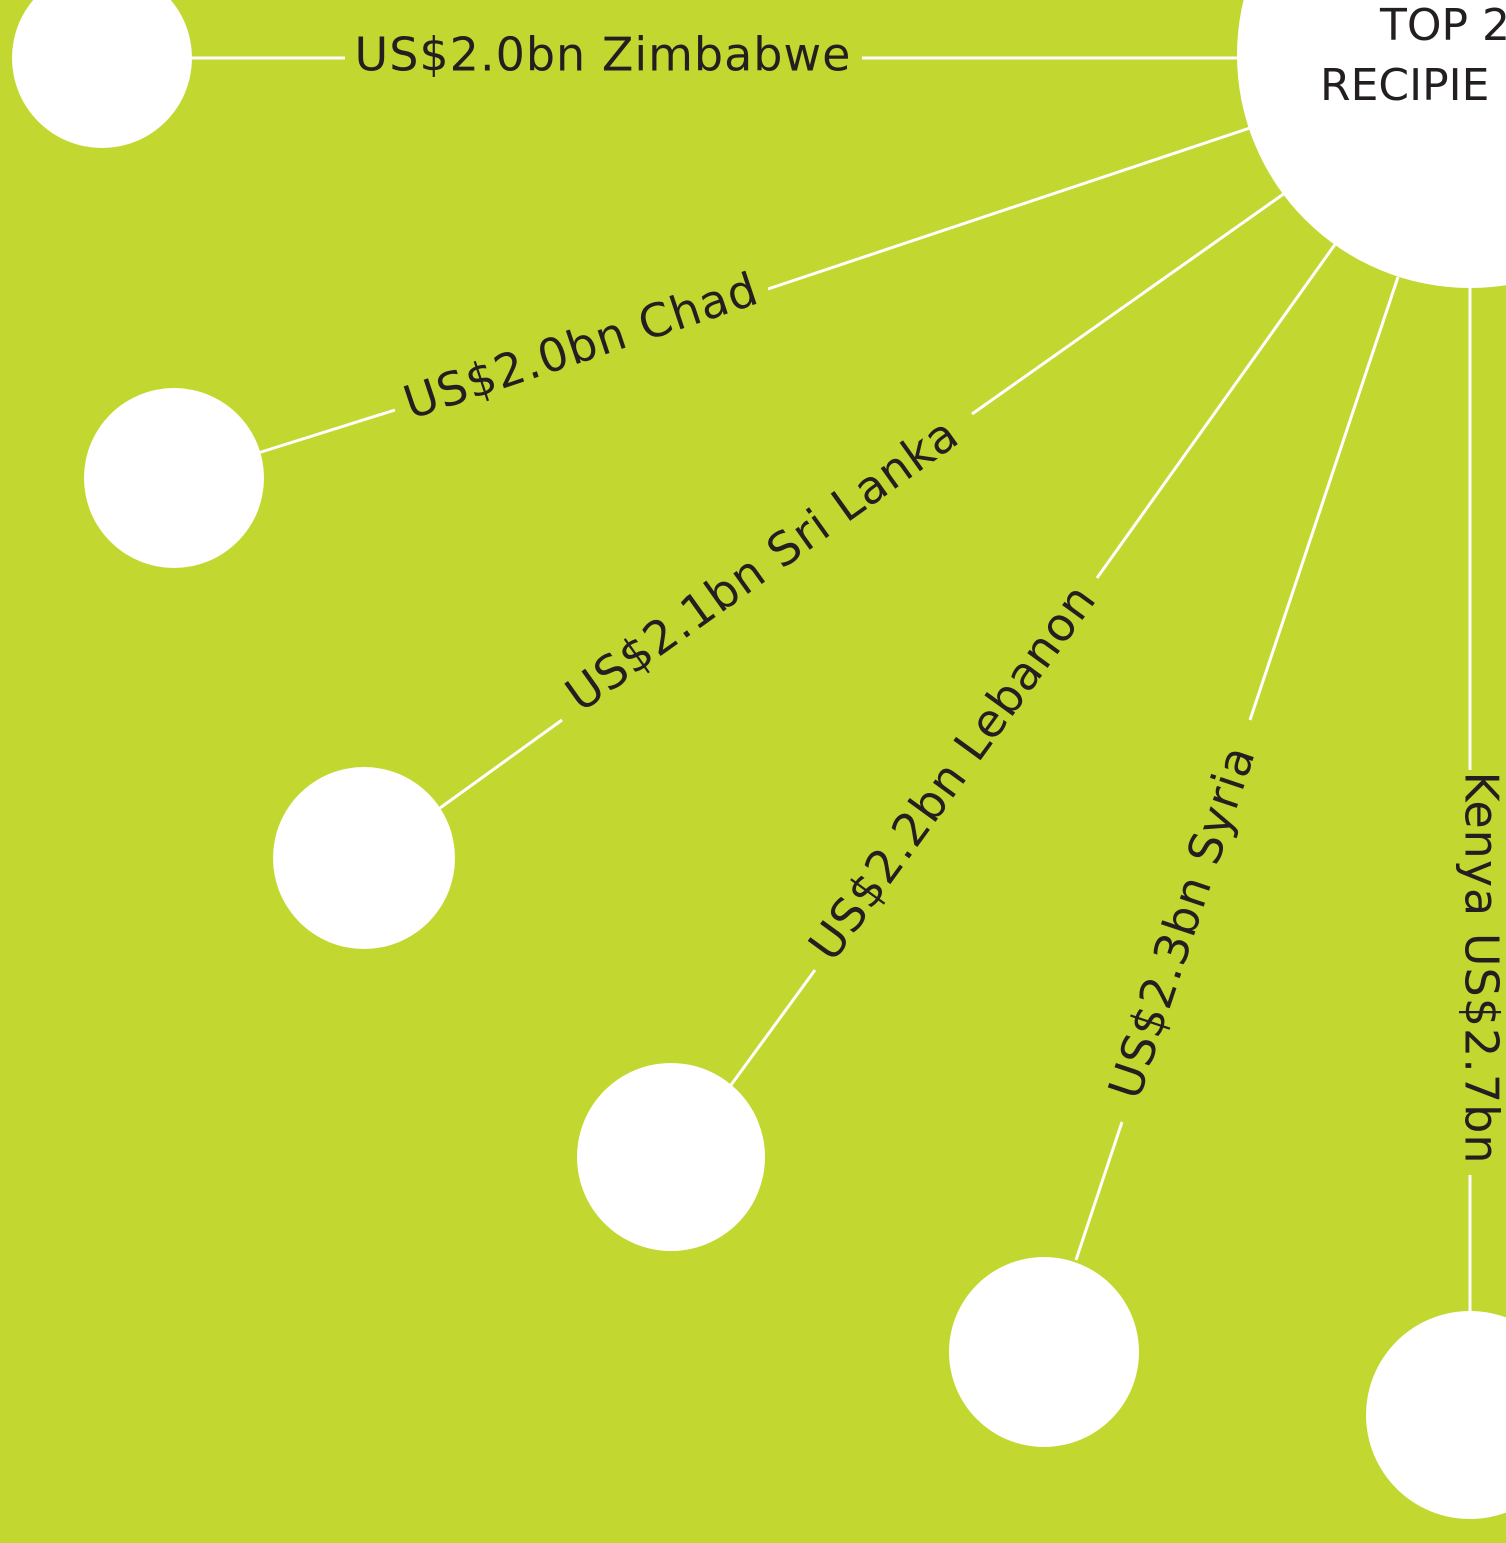 This screenshot has height=1543, width=1506. What do you see at coordinates (1128, 303) in the screenshot?
I see `connector-sri-lanka-right` at bounding box center [1128, 303].